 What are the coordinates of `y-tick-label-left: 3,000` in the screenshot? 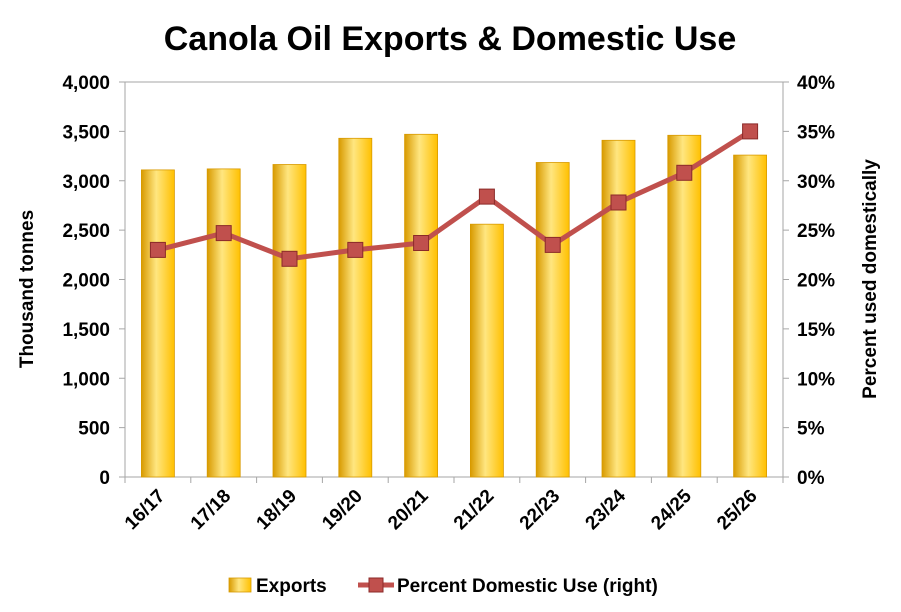 It's located at (86, 182).